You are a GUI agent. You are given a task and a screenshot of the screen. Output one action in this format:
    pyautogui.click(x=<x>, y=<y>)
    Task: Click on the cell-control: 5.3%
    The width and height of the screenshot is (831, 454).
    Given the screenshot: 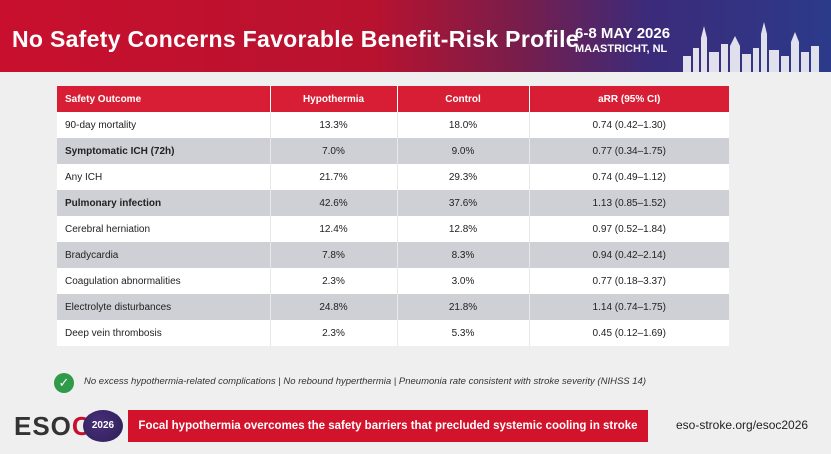 What is the action you would take?
    pyautogui.click(x=463, y=333)
    